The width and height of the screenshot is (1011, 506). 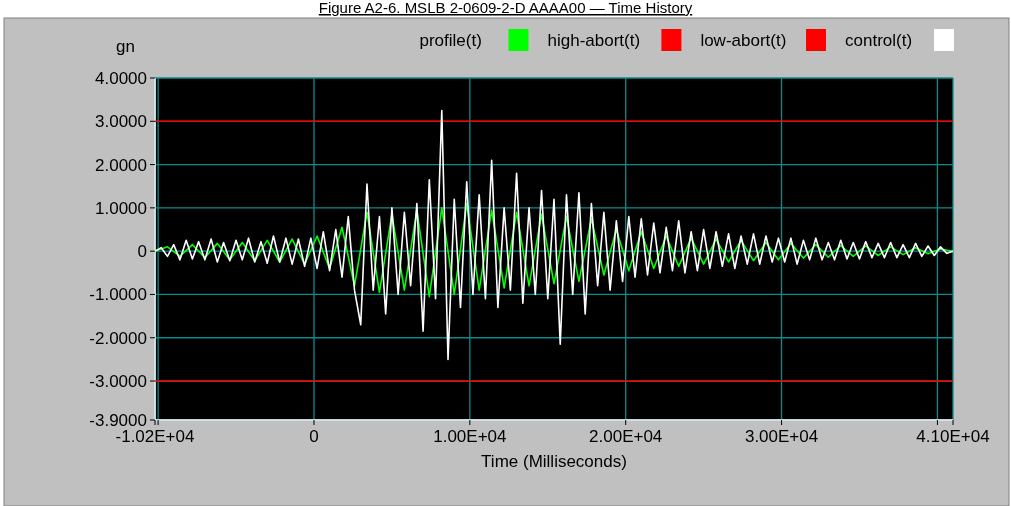 What do you see at coordinates (314, 436) in the screenshot?
I see `x-tick-label: 0` at bounding box center [314, 436].